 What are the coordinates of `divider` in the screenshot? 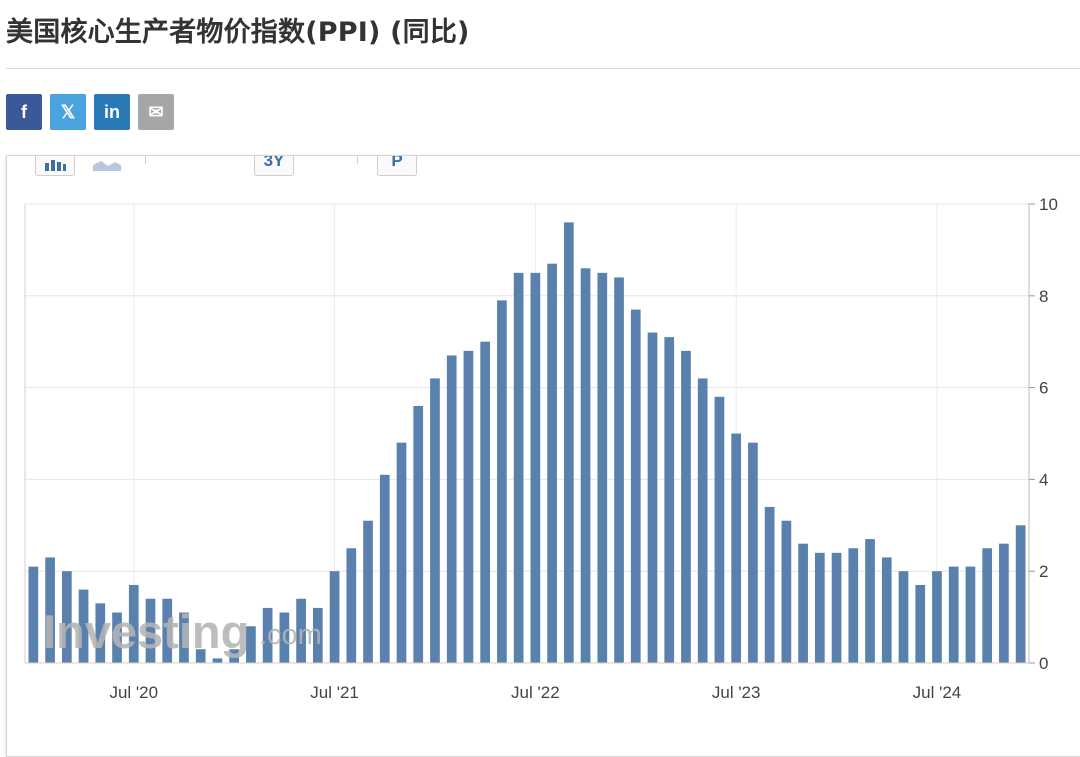 It's located at (543, 68).